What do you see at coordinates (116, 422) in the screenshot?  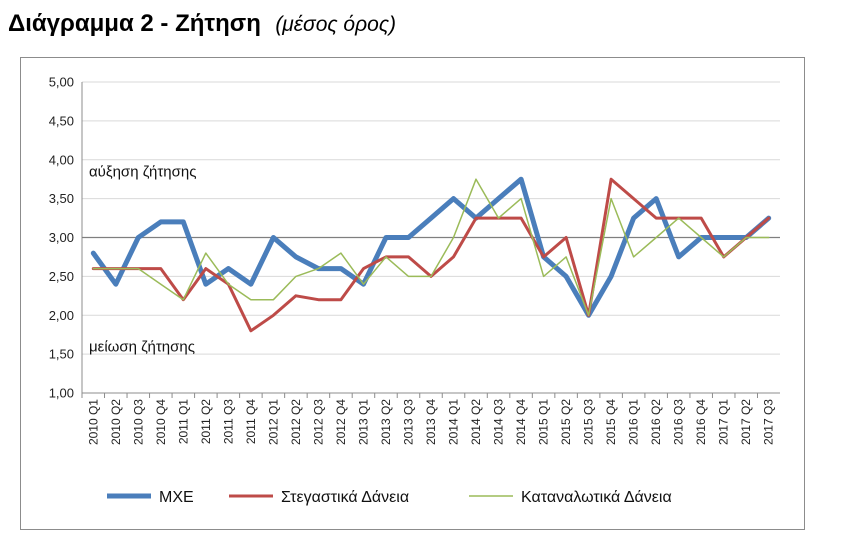 I see `x-tick-label: 2010 Q2` at bounding box center [116, 422].